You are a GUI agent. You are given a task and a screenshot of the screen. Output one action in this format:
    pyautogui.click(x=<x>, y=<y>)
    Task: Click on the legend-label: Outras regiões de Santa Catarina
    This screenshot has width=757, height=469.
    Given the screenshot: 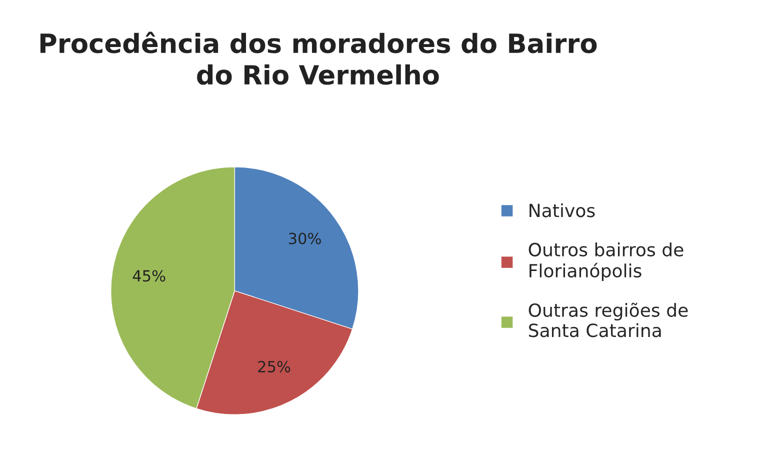 What is the action you would take?
    pyautogui.click(x=608, y=320)
    